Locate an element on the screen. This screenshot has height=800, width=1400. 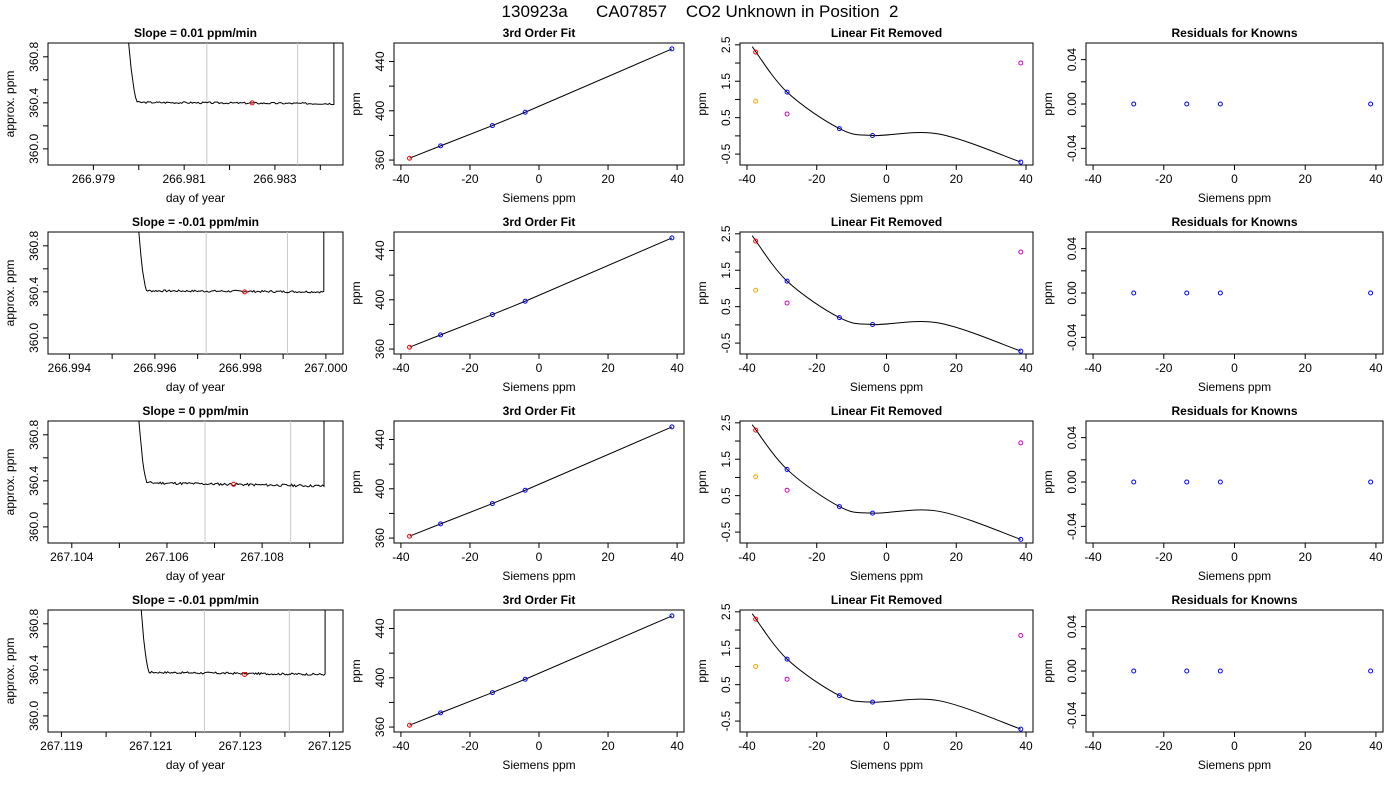
panel-title: Slope = 0.01 ppm/min is located at coordinates (195, 33).